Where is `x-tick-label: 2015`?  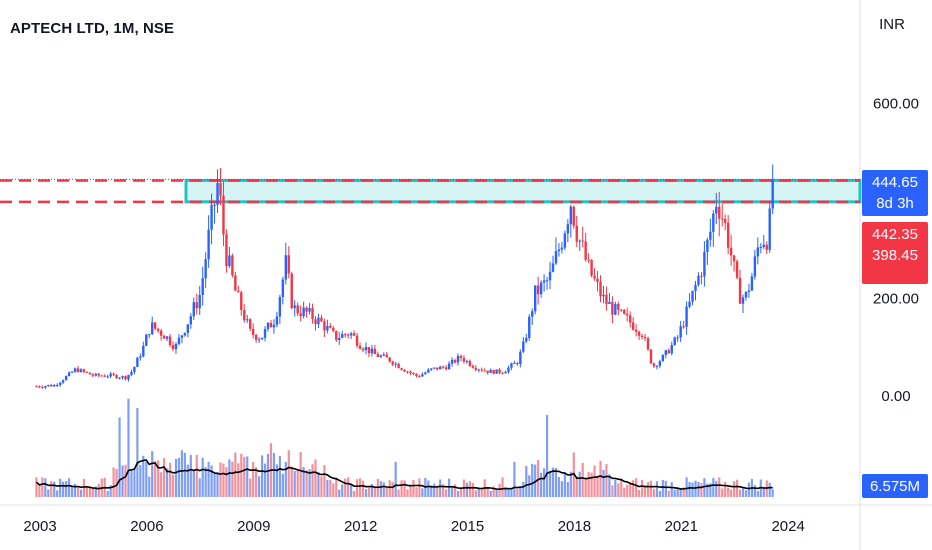 x-tick-label: 2015 is located at coordinates (467, 526).